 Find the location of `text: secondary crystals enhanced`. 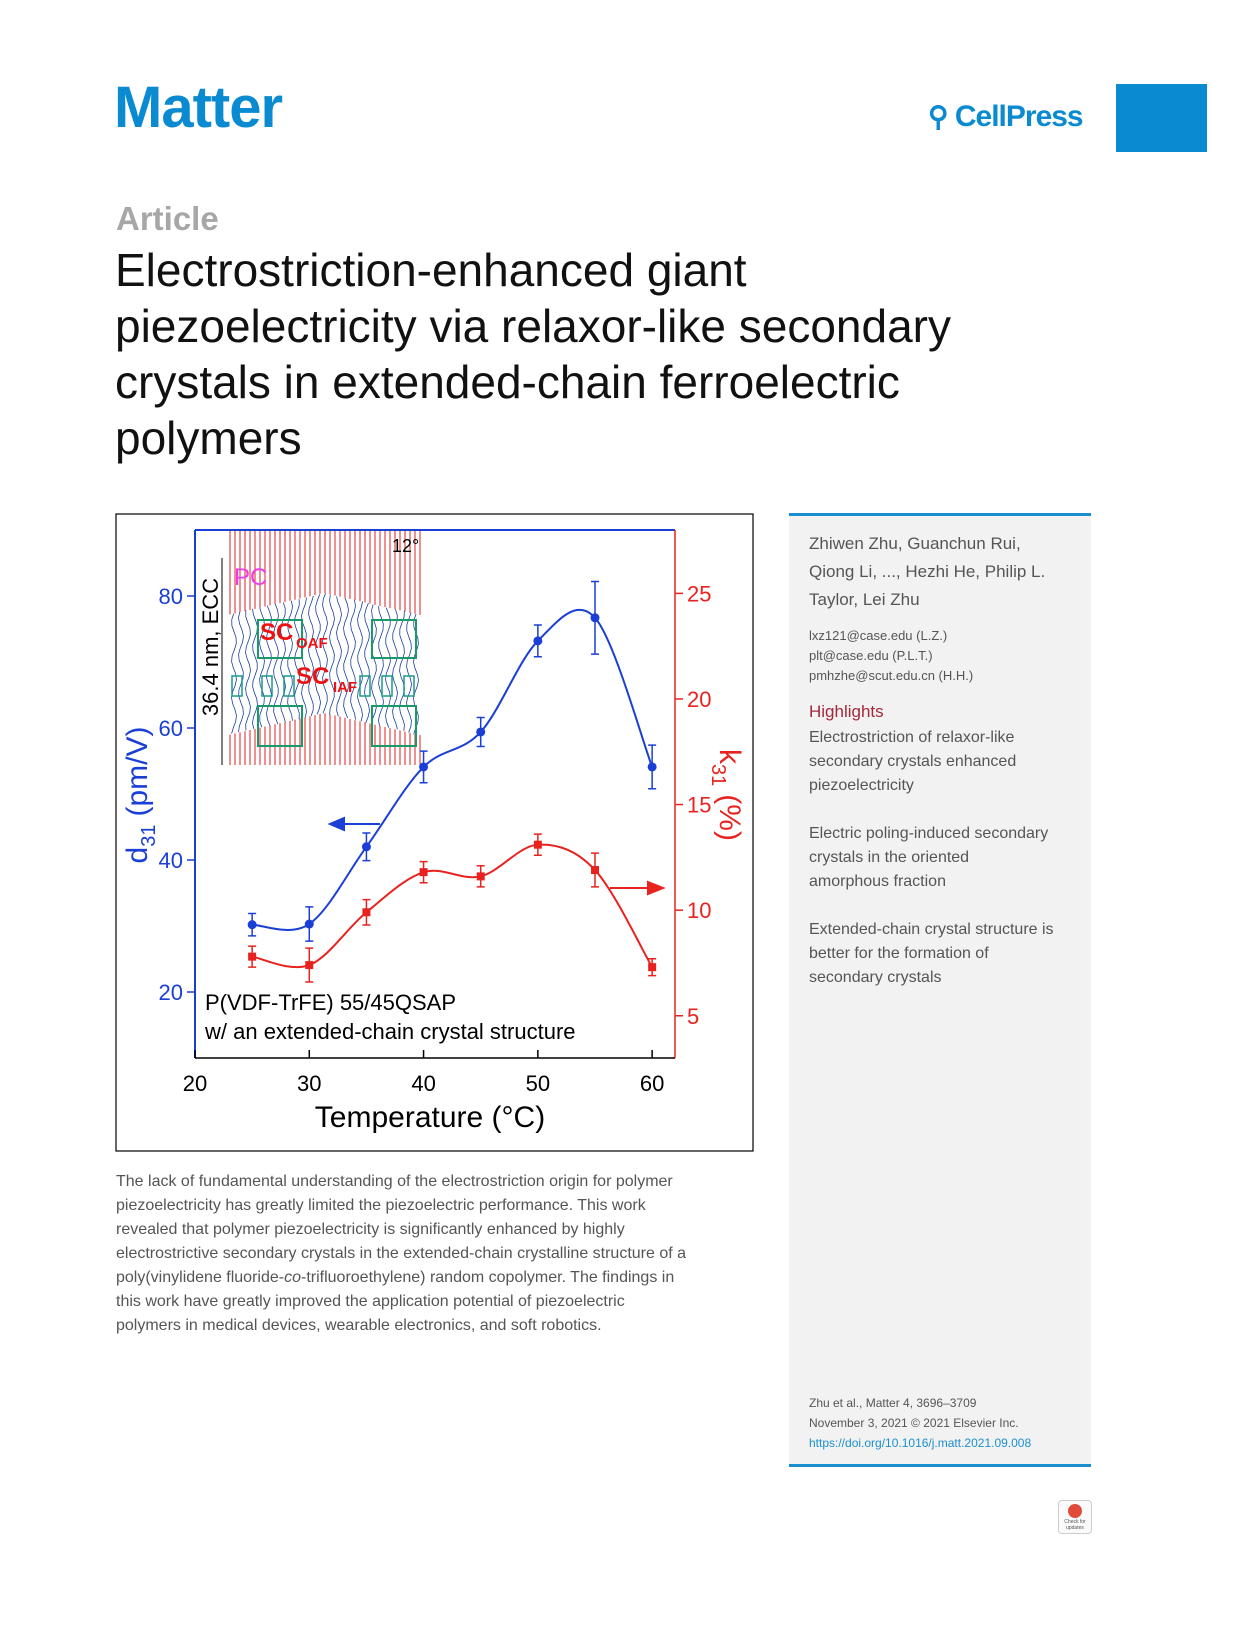

text: secondary crystals enhanced is located at coordinates (913, 761).